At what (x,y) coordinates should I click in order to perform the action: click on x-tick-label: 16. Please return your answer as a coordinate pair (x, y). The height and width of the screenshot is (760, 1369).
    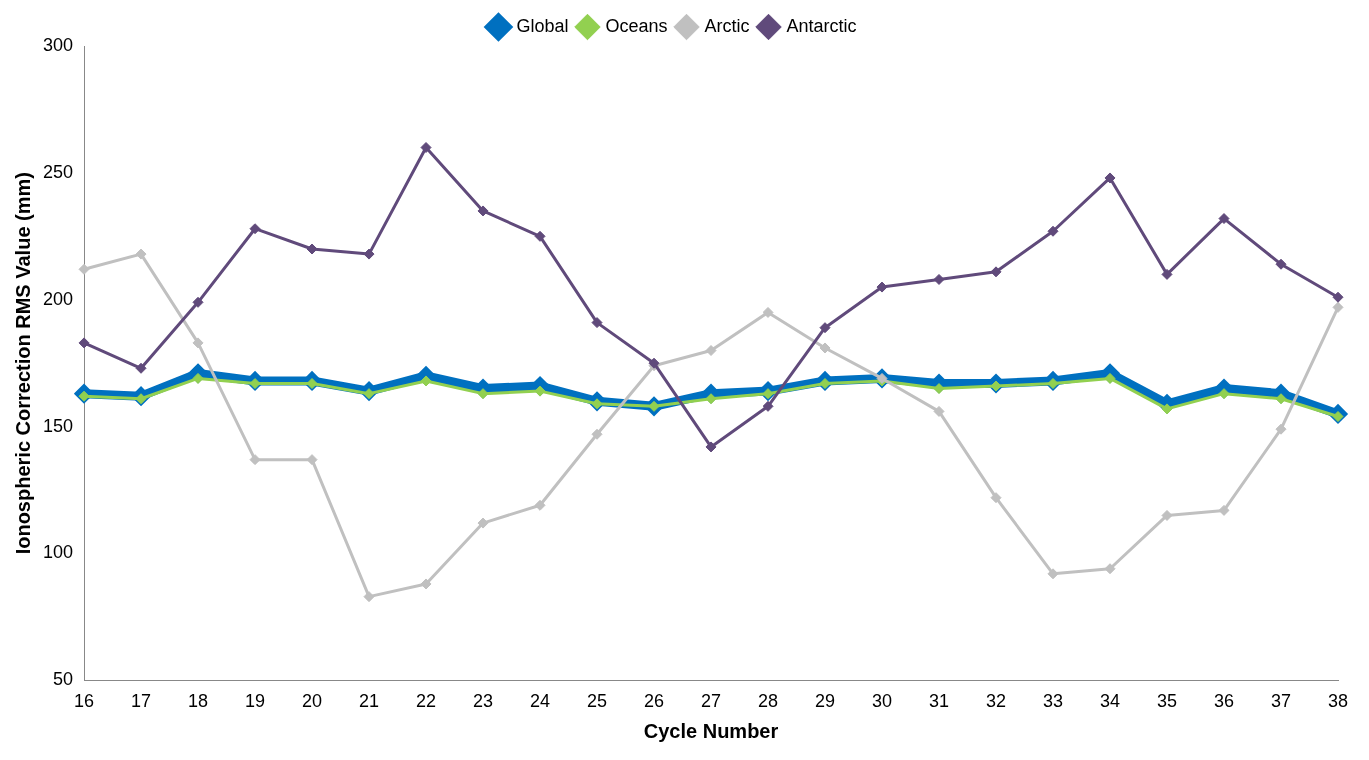
    Looking at the image, I should click on (84, 701).